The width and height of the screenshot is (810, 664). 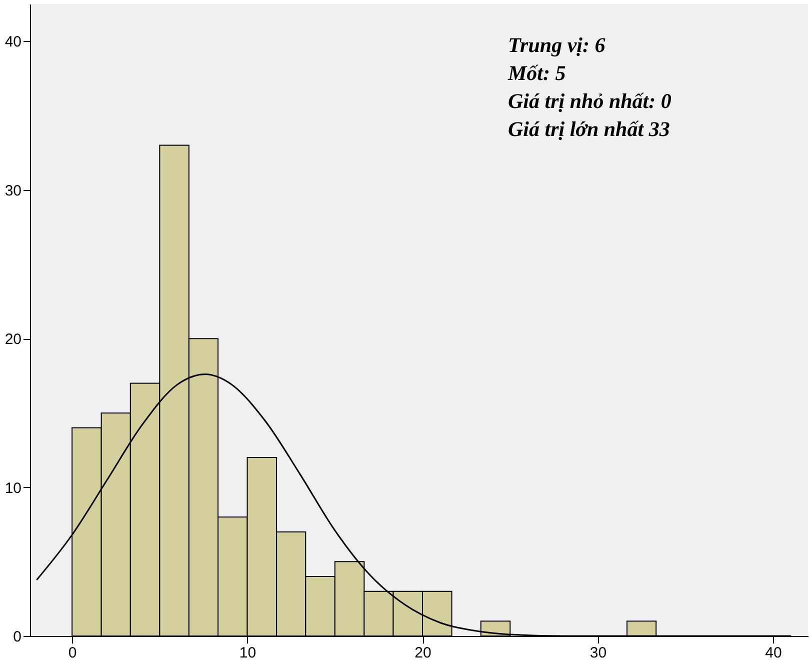 I want to click on y-tick-label: 20, so click(x=13, y=339).